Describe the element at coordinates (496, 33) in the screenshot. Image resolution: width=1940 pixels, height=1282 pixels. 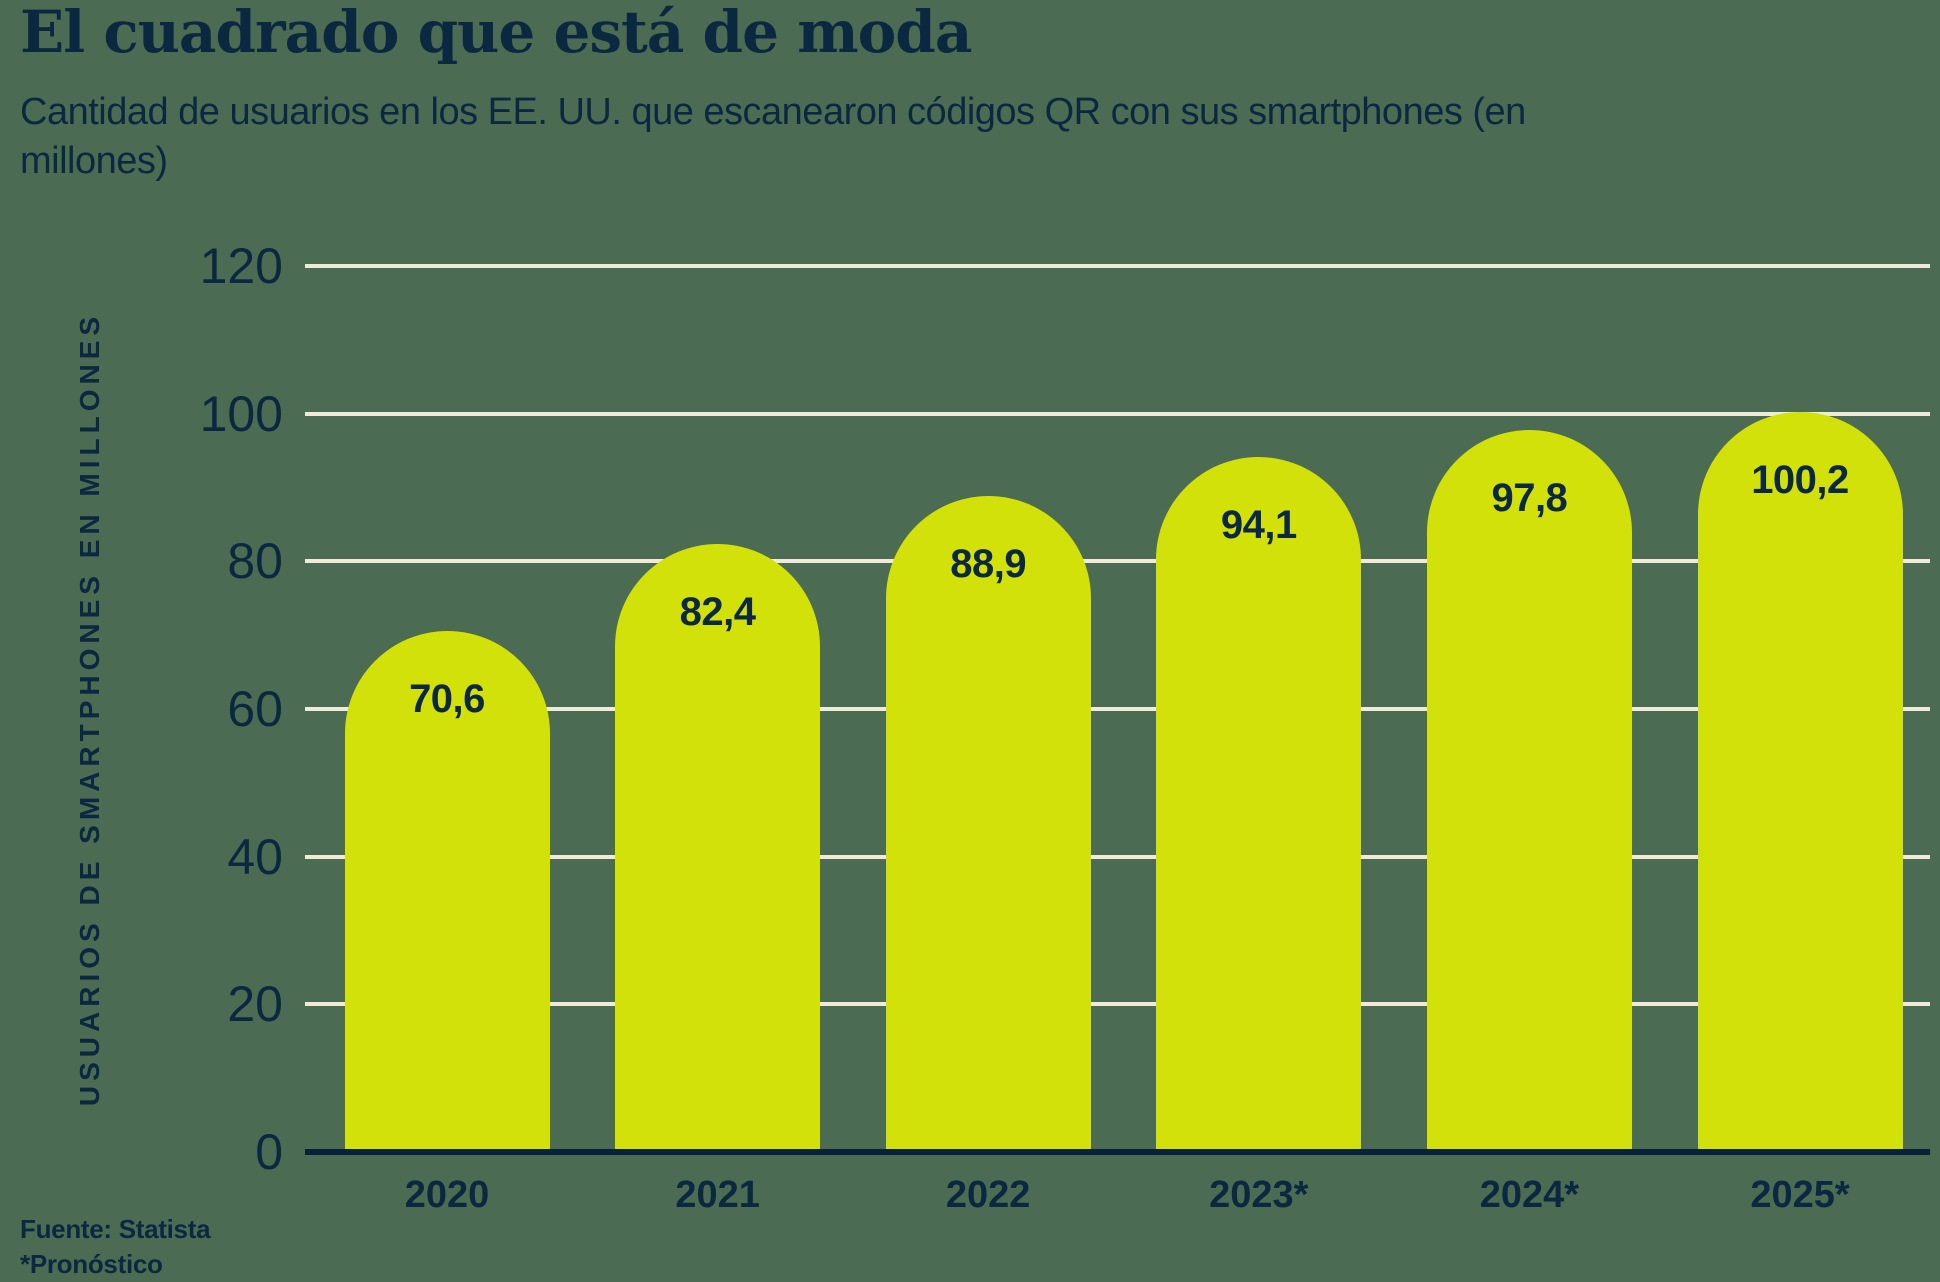
I see `page-title: El cuadrado que está de moda` at that location.